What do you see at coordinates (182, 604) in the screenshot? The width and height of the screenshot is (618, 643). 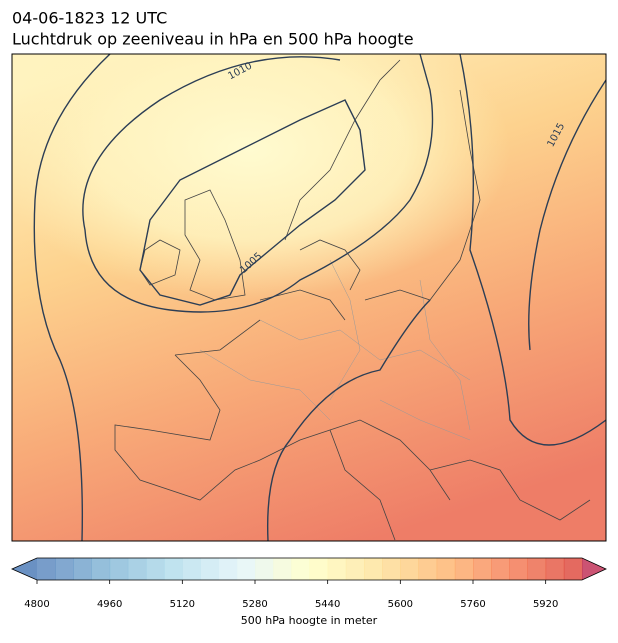 I see `colorbar-tick-label: 5120` at bounding box center [182, 604].